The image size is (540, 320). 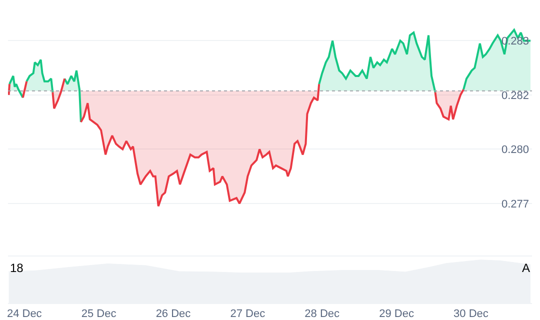 What do you see at coordinates (526, 268) in the screenshot?
I see `annotation: A` at bounding box center [526, 268].